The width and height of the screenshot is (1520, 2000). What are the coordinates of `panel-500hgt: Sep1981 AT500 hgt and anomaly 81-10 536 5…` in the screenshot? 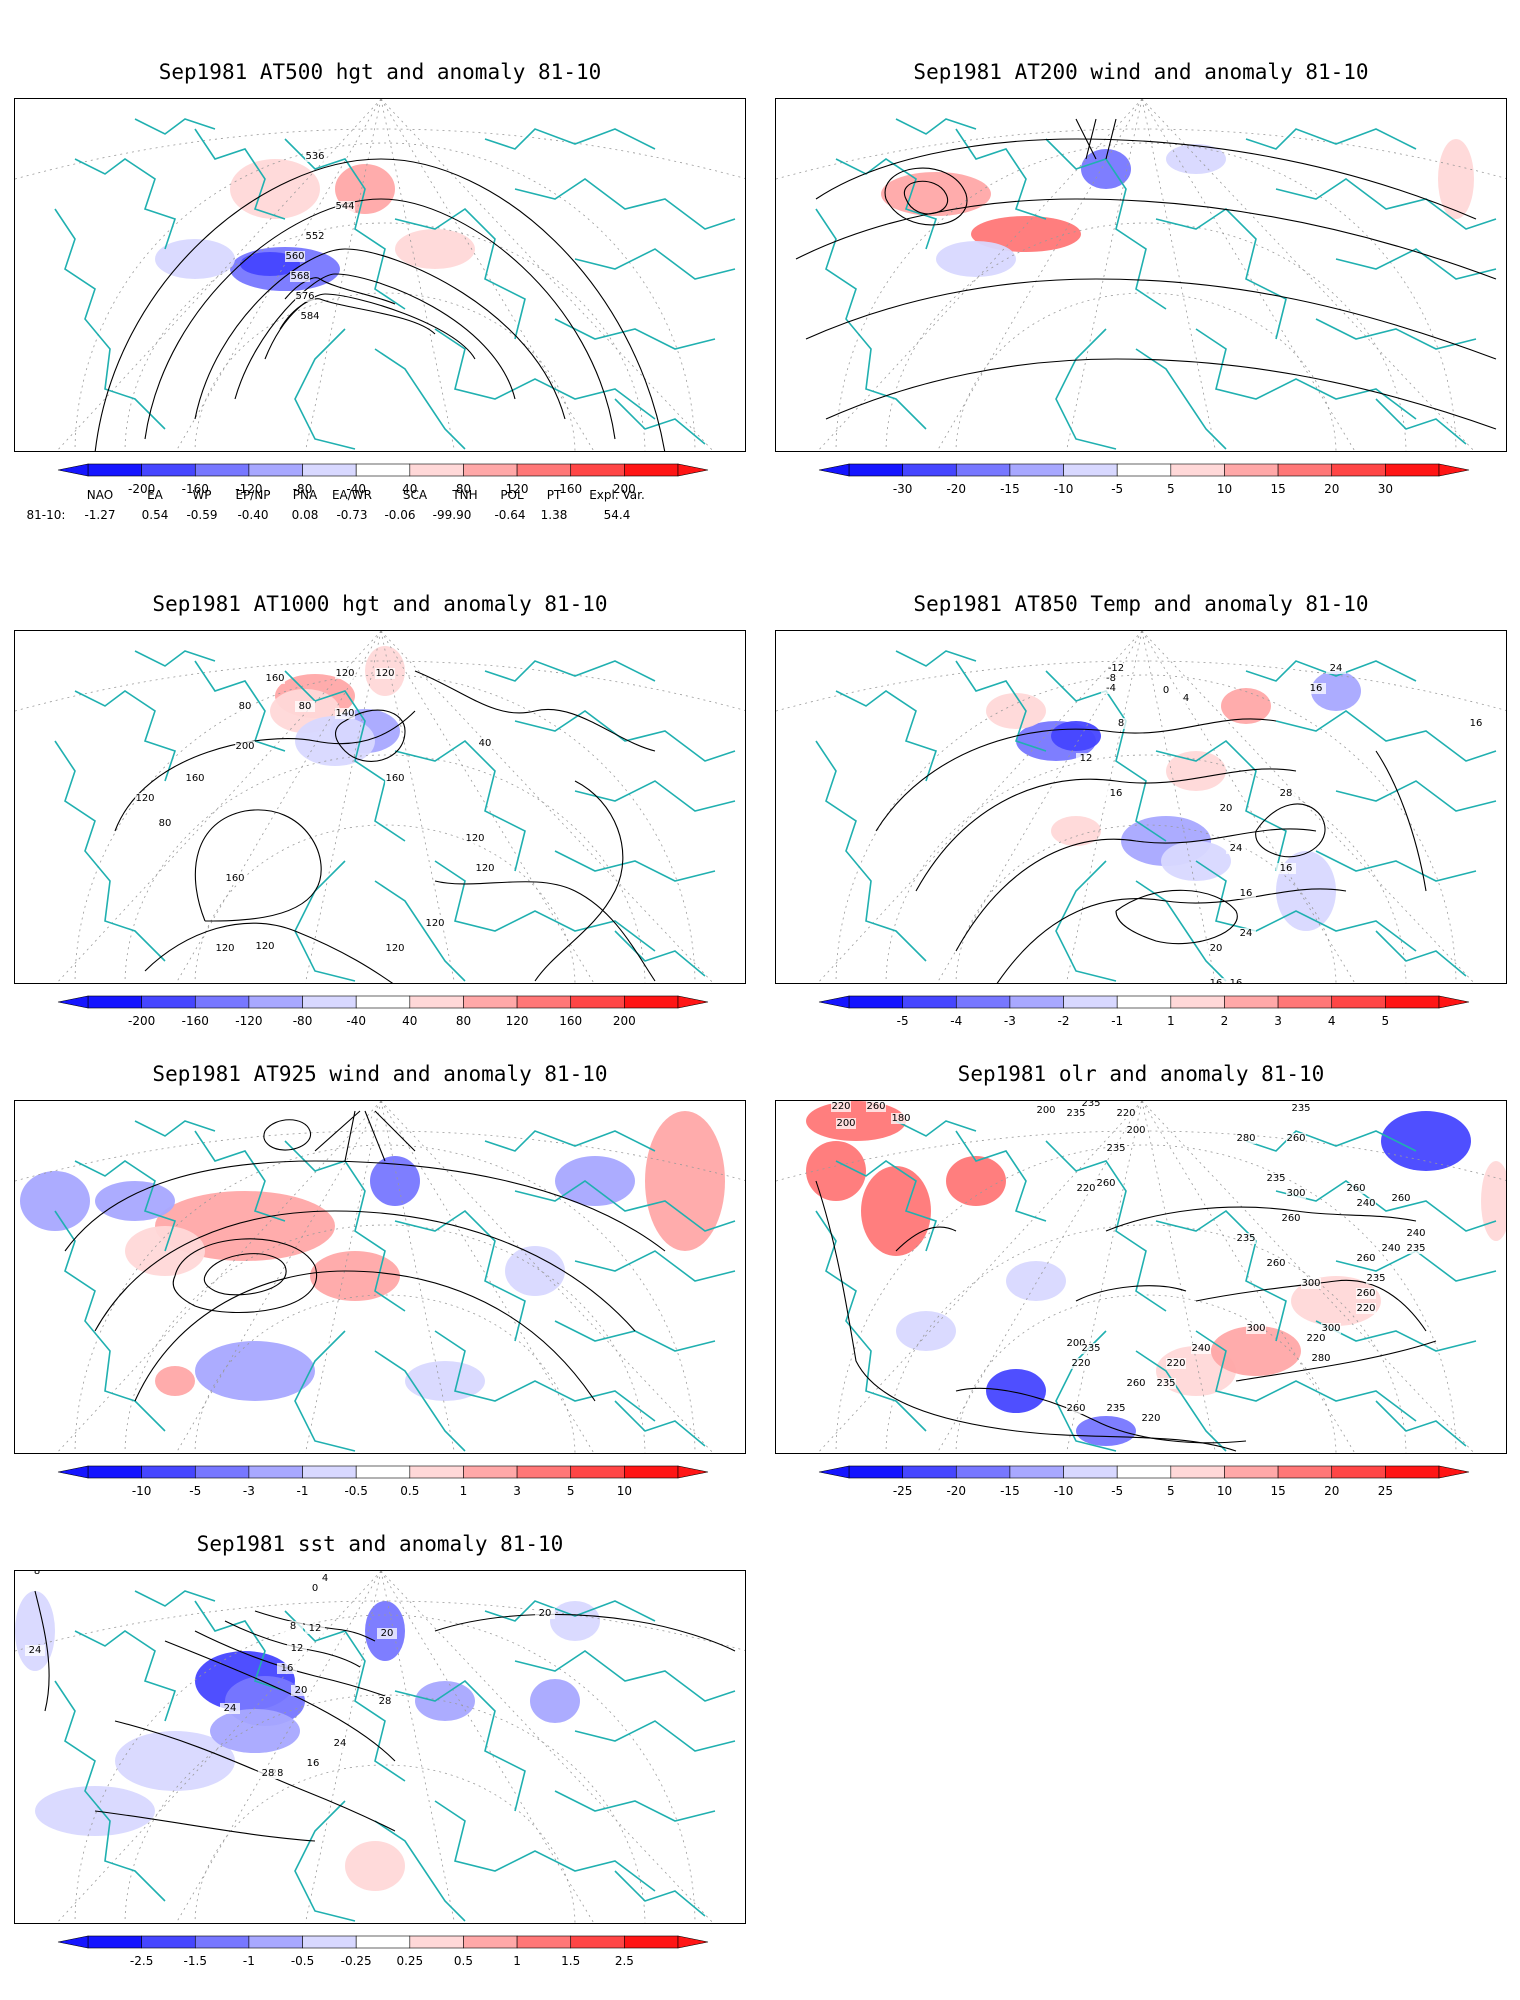 It's located at (380, 280).